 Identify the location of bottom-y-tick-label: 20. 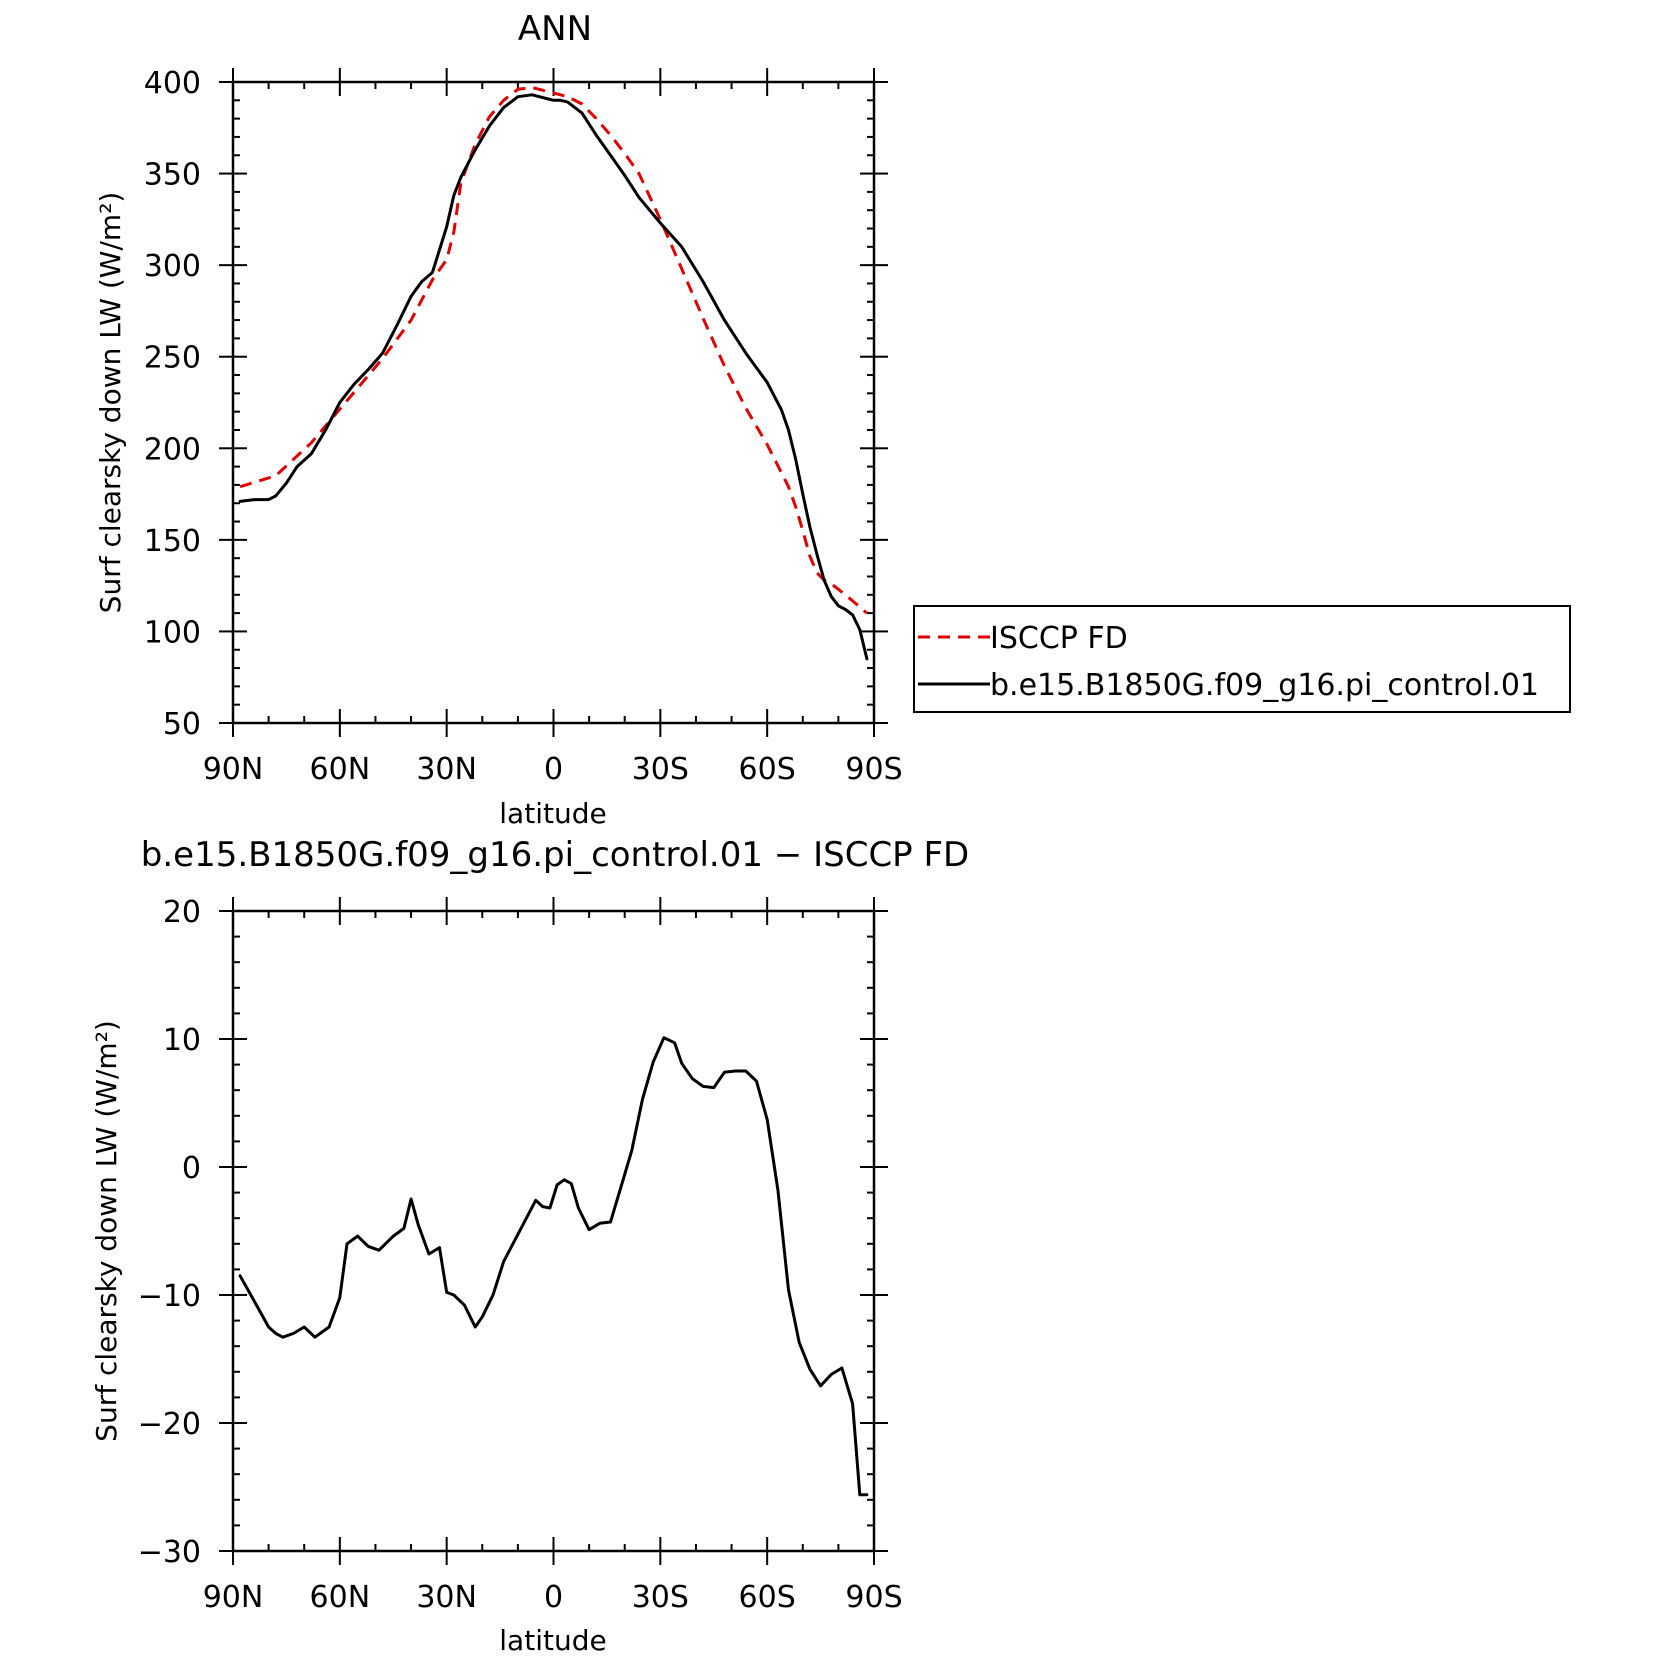
(182, 912).